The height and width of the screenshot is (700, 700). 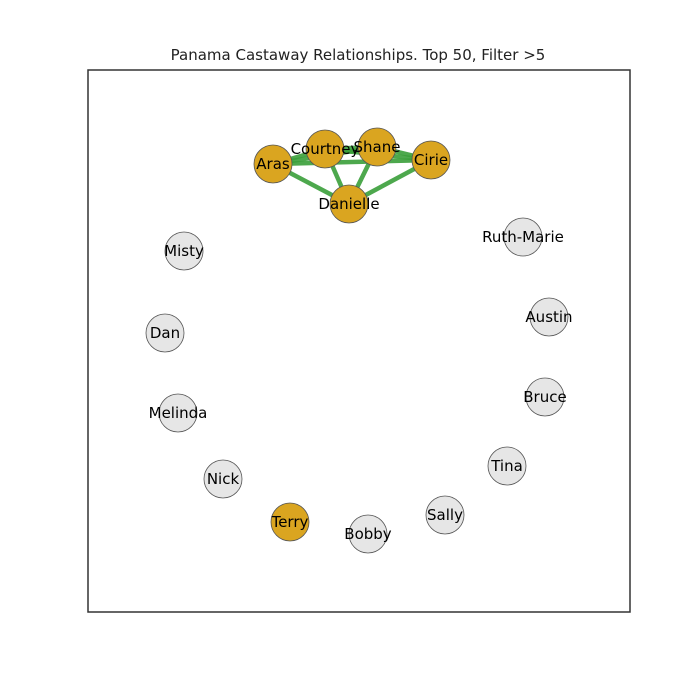 I want to click on node-misty: Misty, so click(x=184, y=251).